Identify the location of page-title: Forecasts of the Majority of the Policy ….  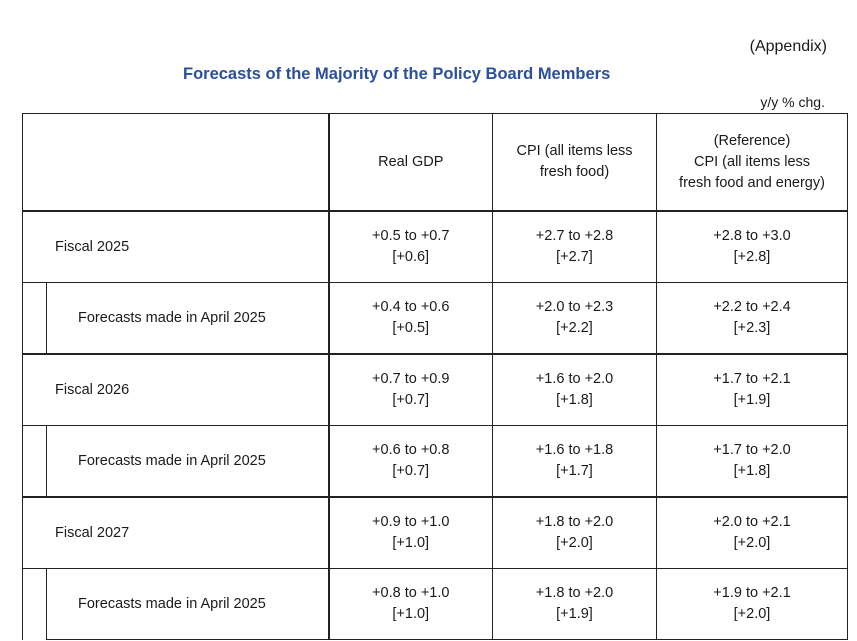
(397, 74).